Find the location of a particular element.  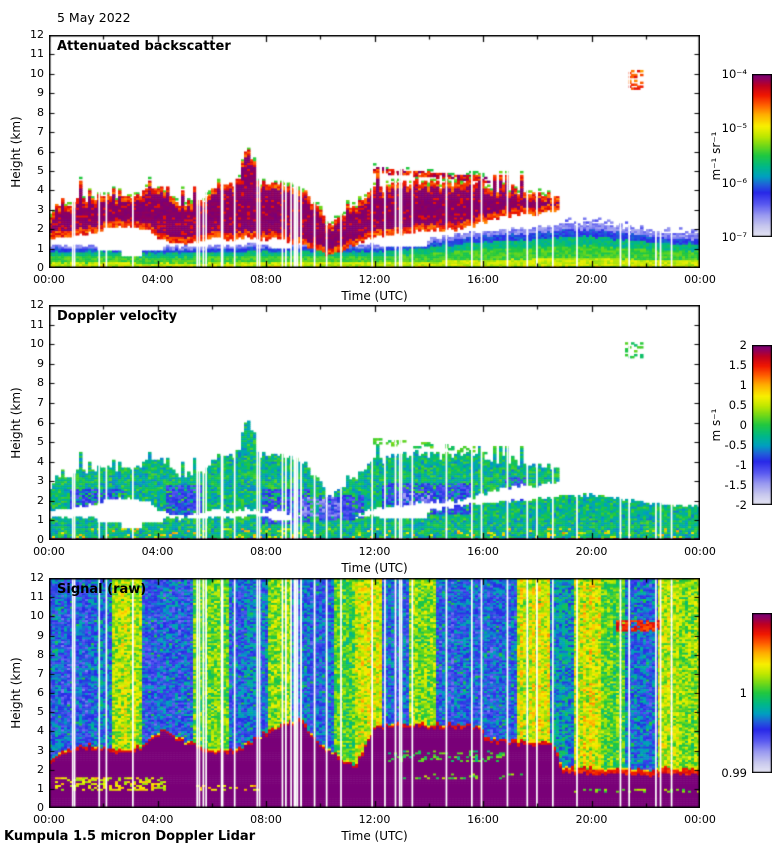

colorbar-tick-label: -0.5 is located at coordinates (735, 445).